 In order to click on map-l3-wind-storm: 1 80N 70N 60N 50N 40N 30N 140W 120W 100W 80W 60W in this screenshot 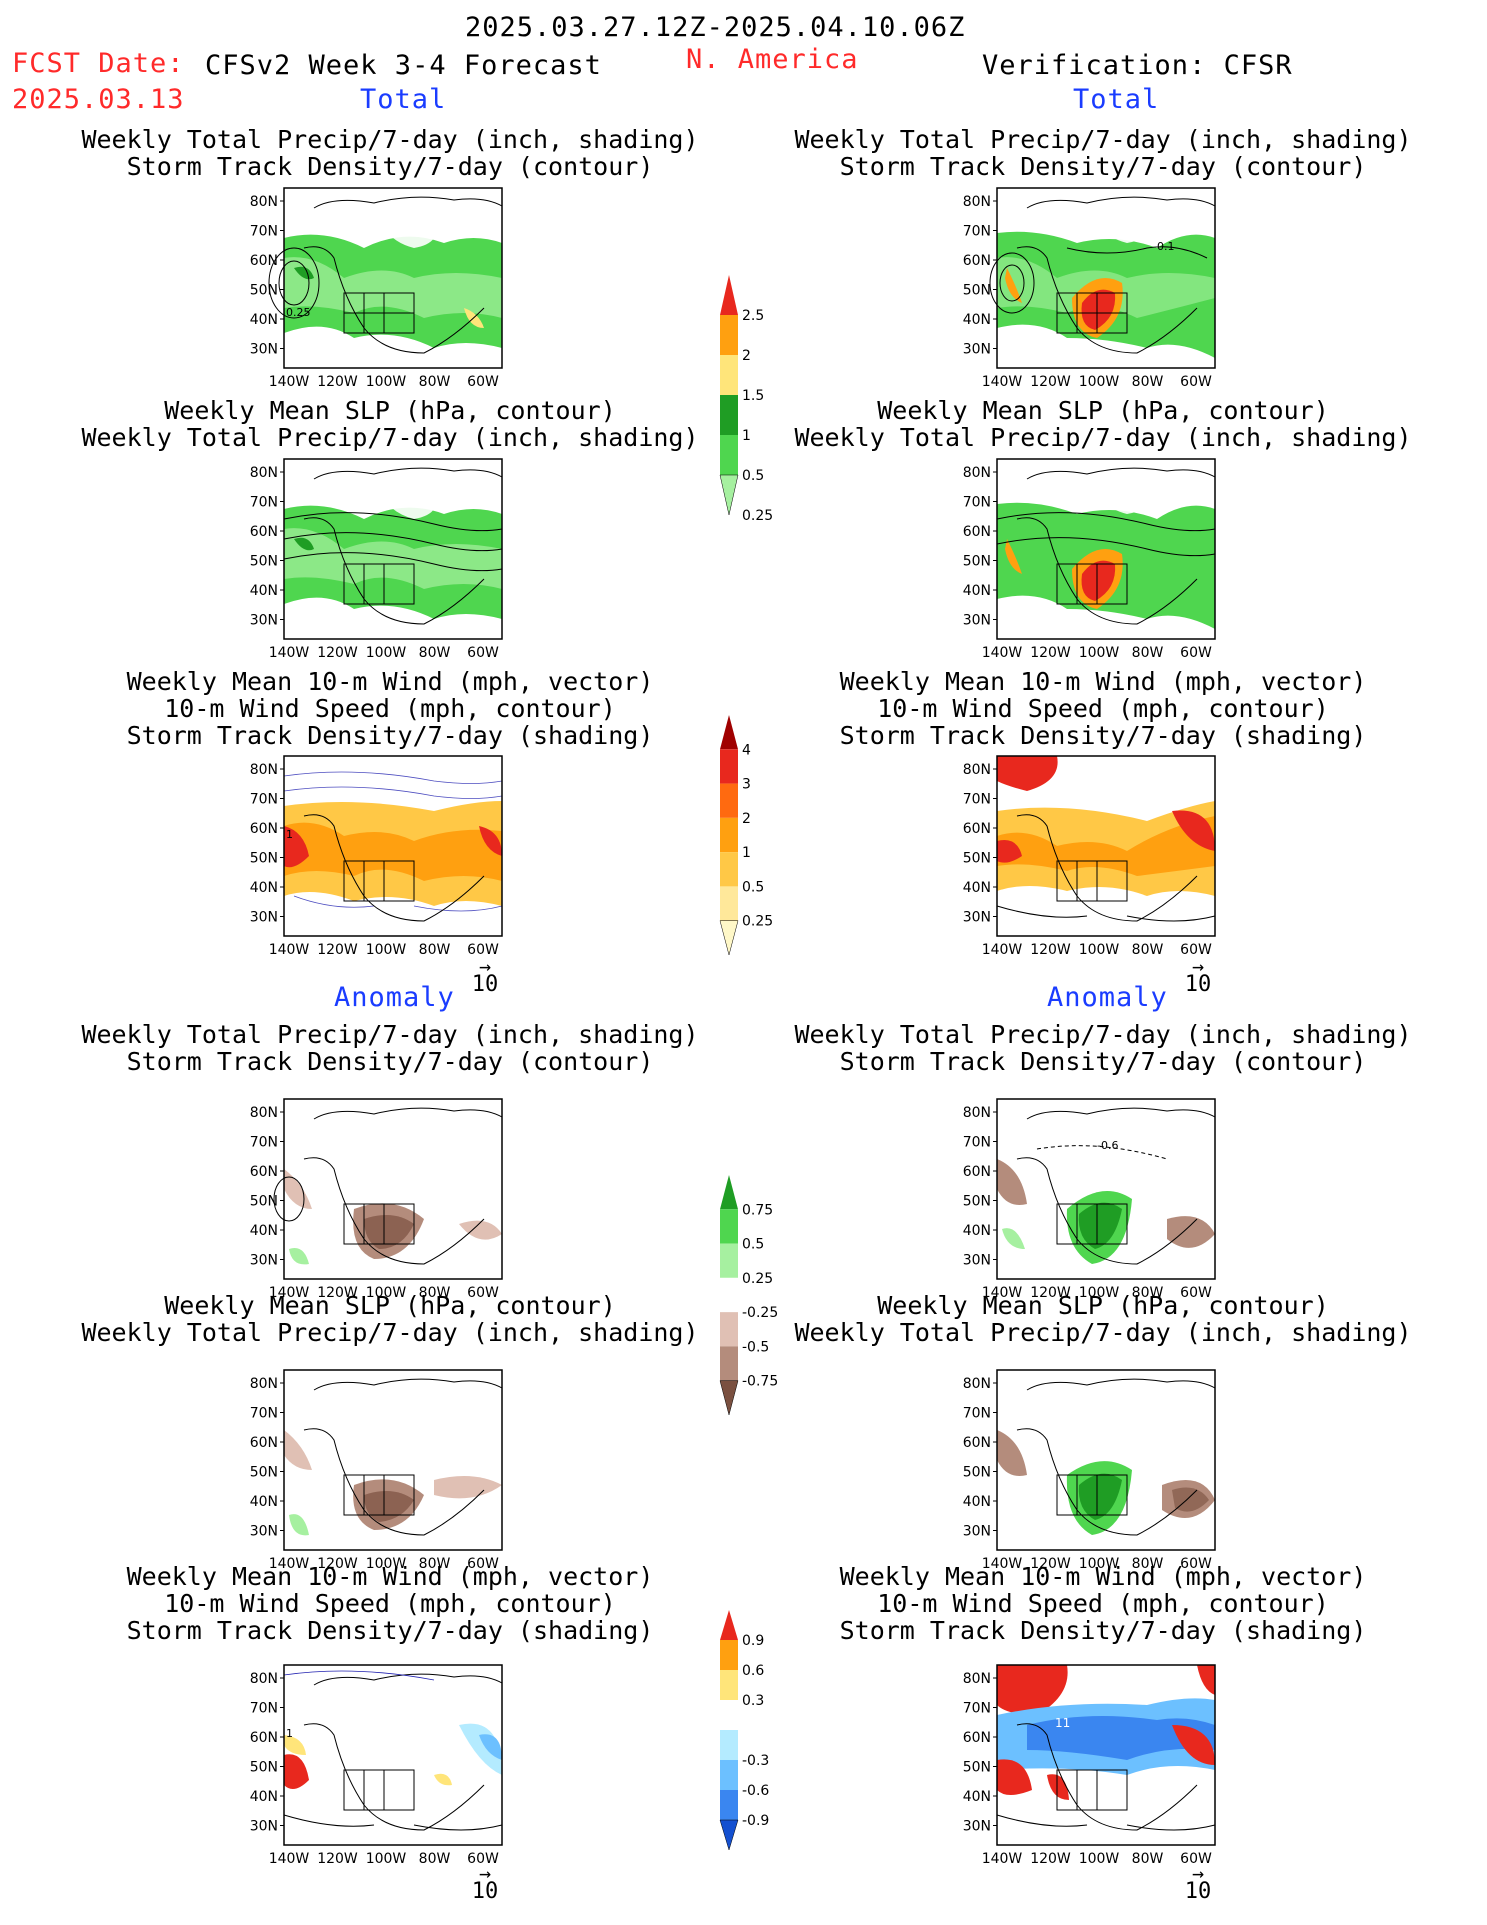, I will do `click(374, 860)`.